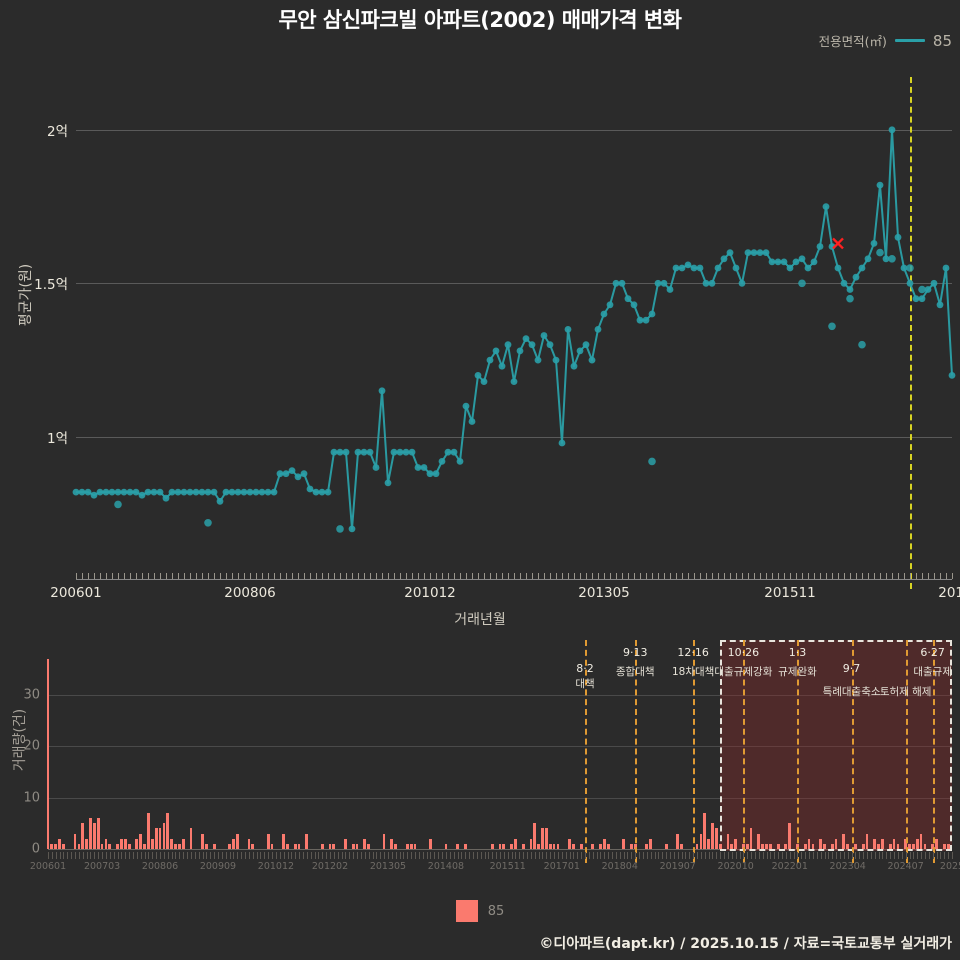 The width and height of the screenshot is (960, 960). I want to click on volume-x-tick-label: 200703, so click(102, 866).